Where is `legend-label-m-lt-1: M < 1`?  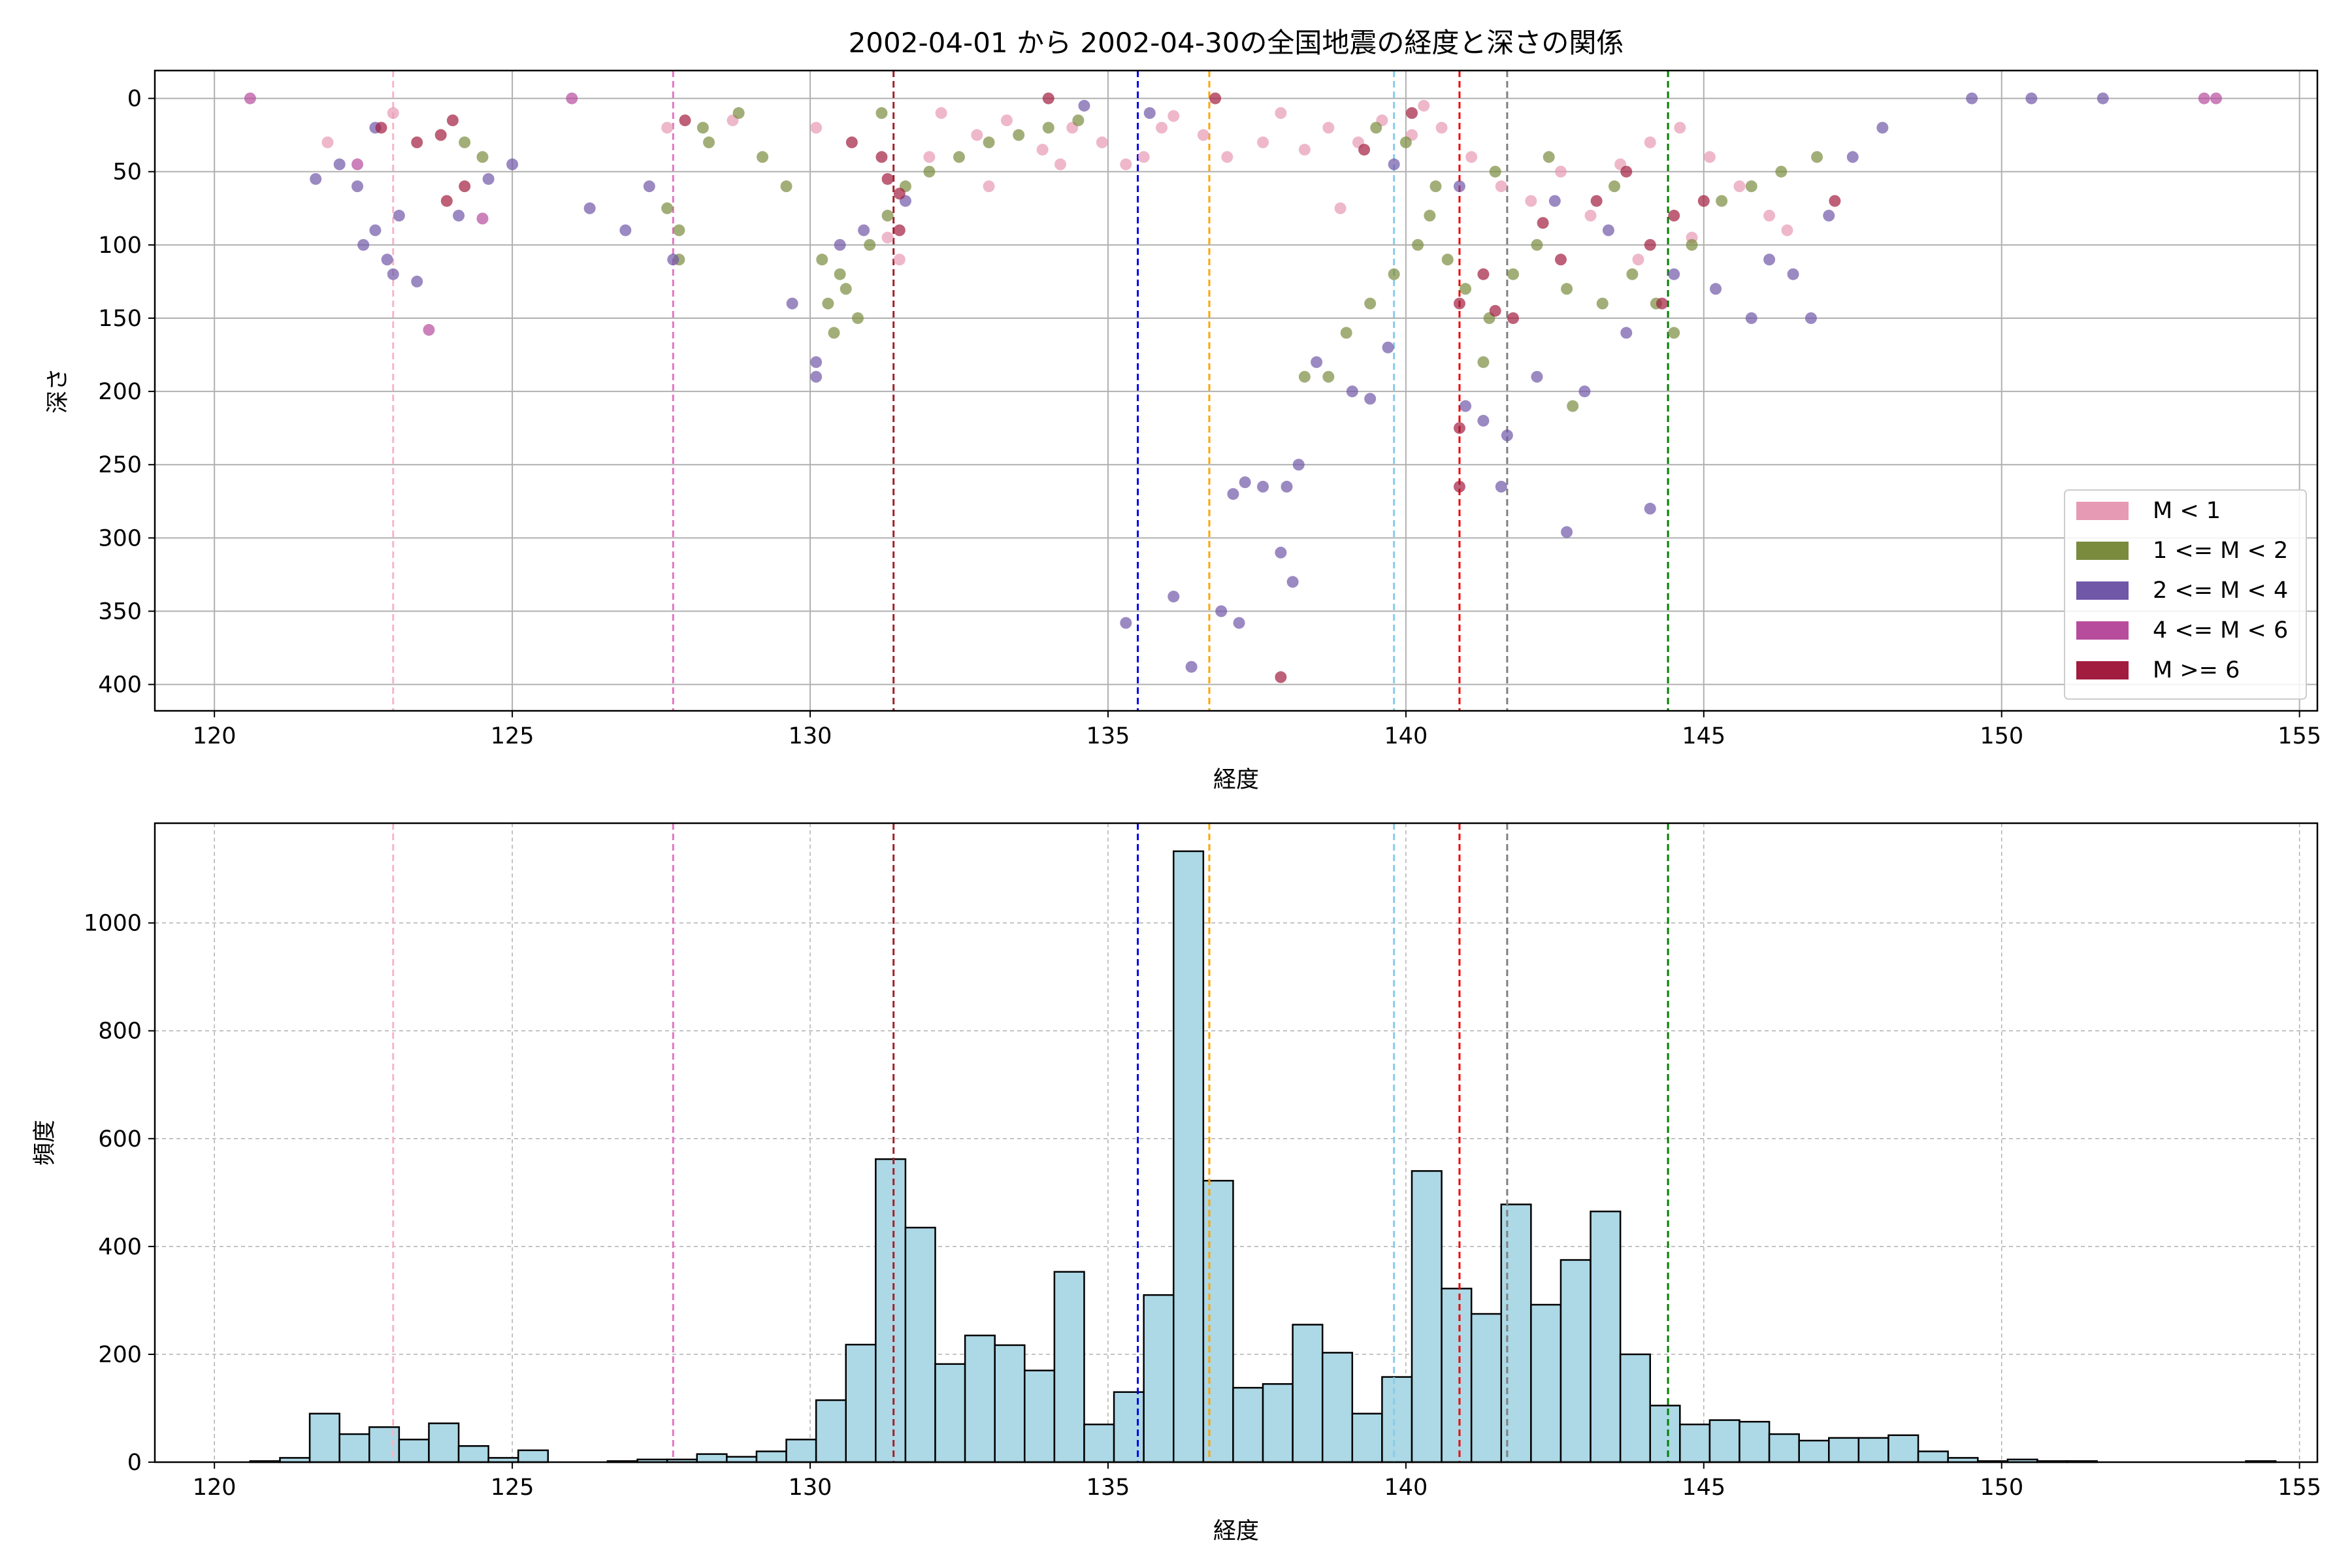
legend-label-m-lt-1: M < 1 is located at coordinates (2187, 511).